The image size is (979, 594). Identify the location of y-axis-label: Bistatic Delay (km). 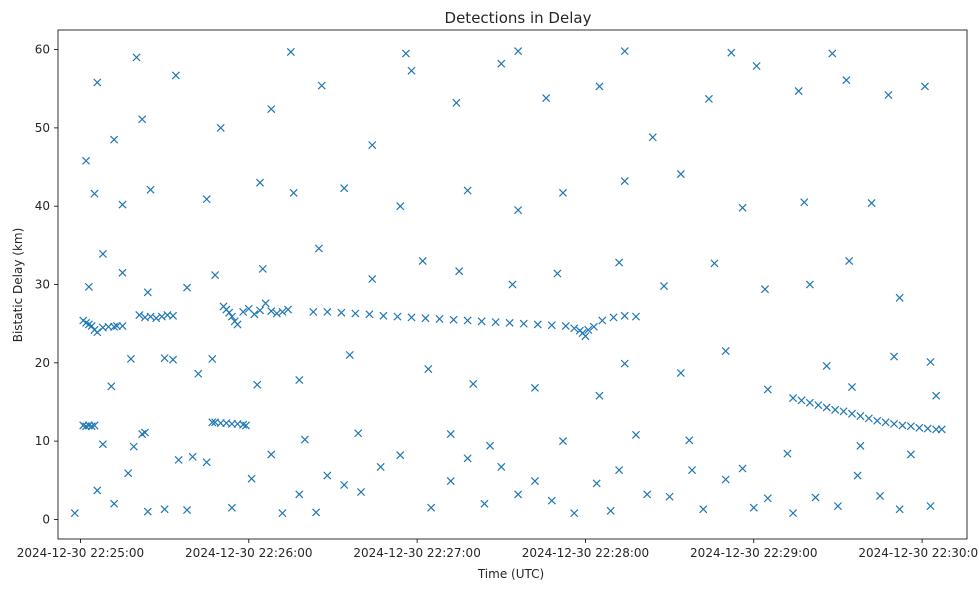
(18, 285).